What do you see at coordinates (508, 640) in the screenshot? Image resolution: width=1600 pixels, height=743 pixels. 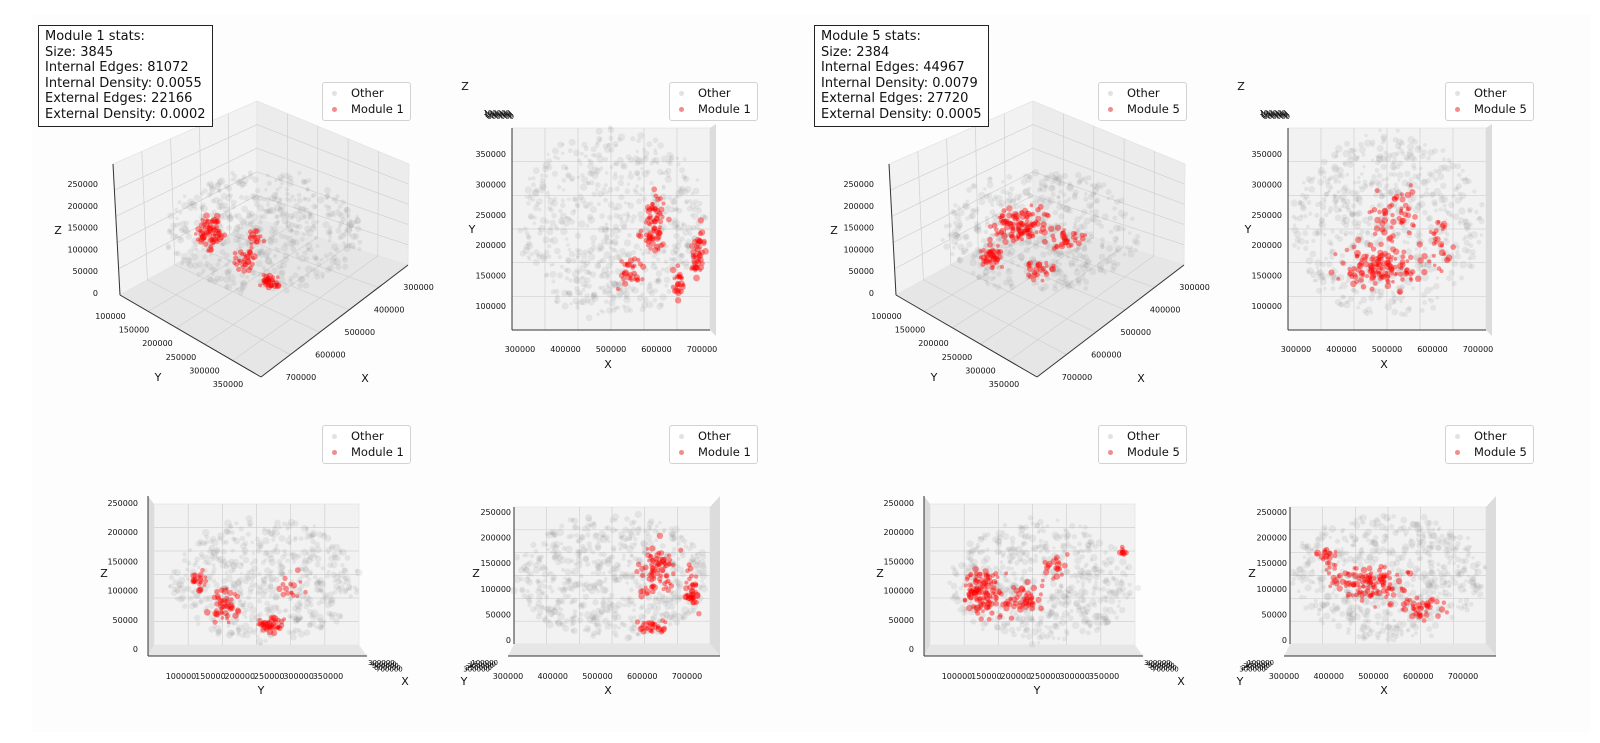 I see `z-tick-label: 0` at bounding box center [508, 640].